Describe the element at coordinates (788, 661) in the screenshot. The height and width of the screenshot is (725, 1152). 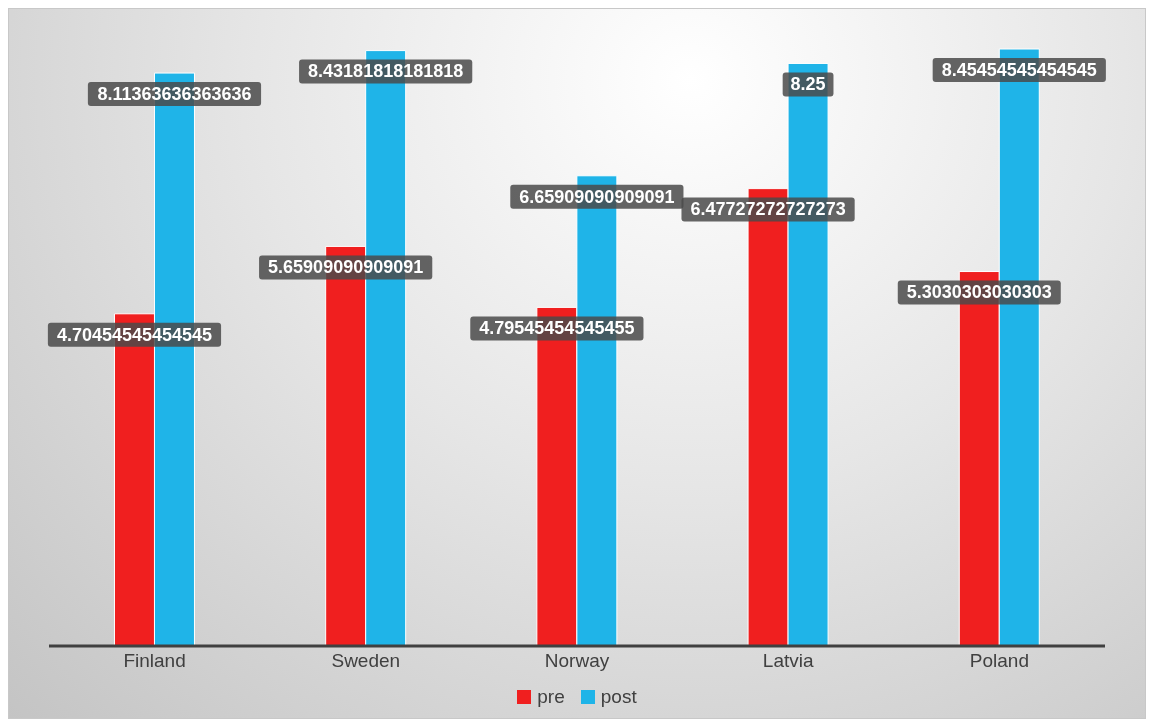
I see `x-tick-label: Latvia` at that location.